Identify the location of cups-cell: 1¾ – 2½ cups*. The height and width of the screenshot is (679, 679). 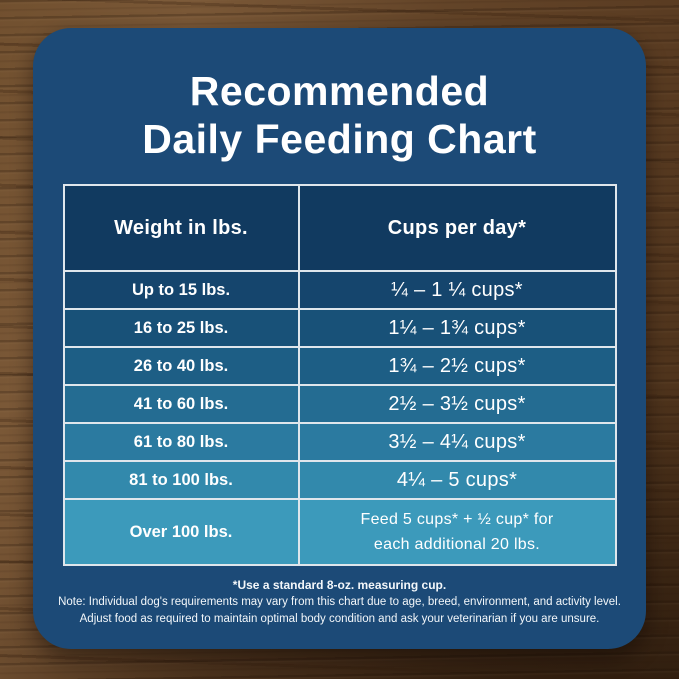
(457, 365).